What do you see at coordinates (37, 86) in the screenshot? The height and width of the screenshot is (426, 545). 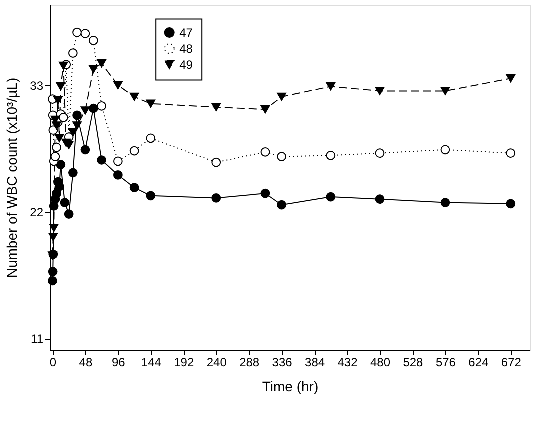 I see `y-tick-label: 33` at bounding box center [37, 86].